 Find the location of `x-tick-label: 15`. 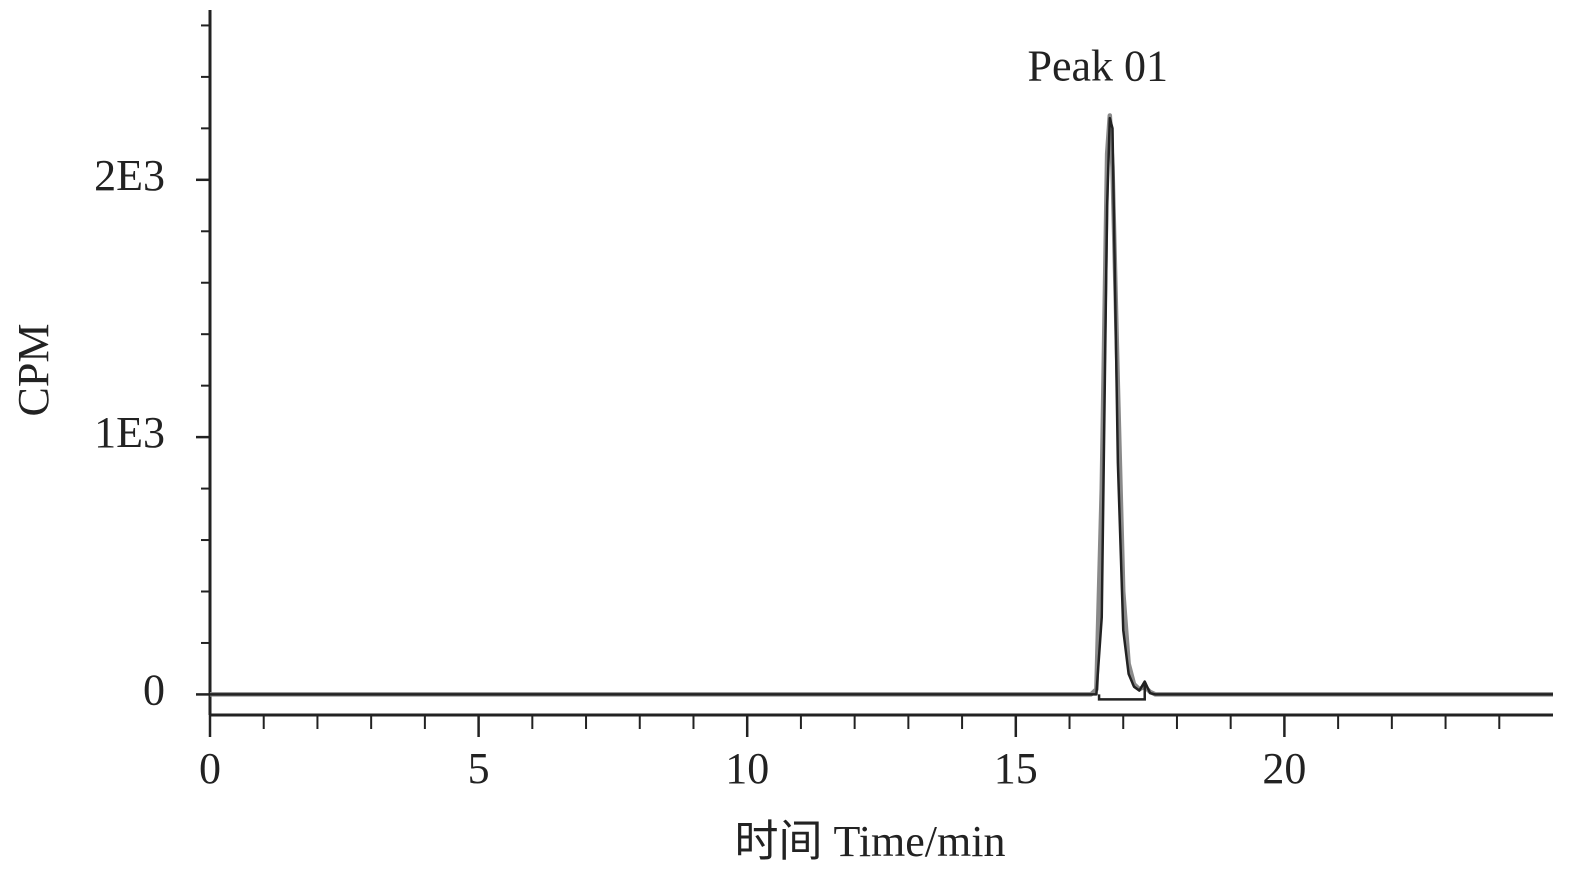

x-tick-label: 15 is located at coordinates (1016, 768).